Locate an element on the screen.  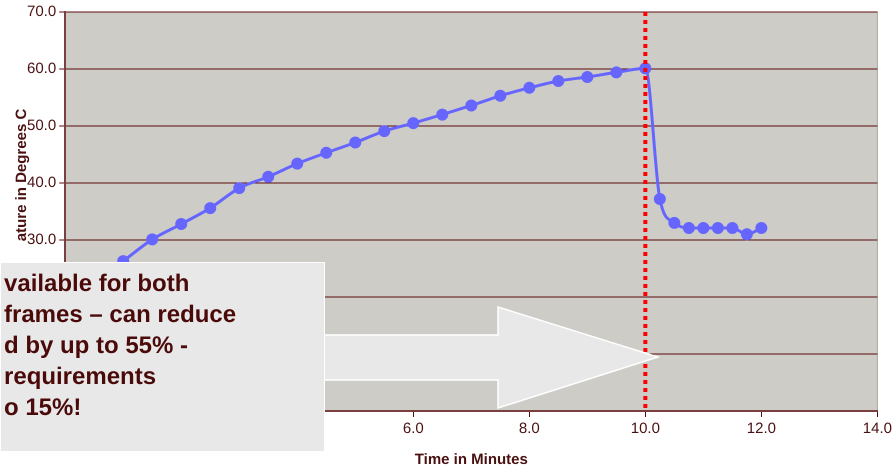
annotation: vailable for both is located at coordinates (97, 284).